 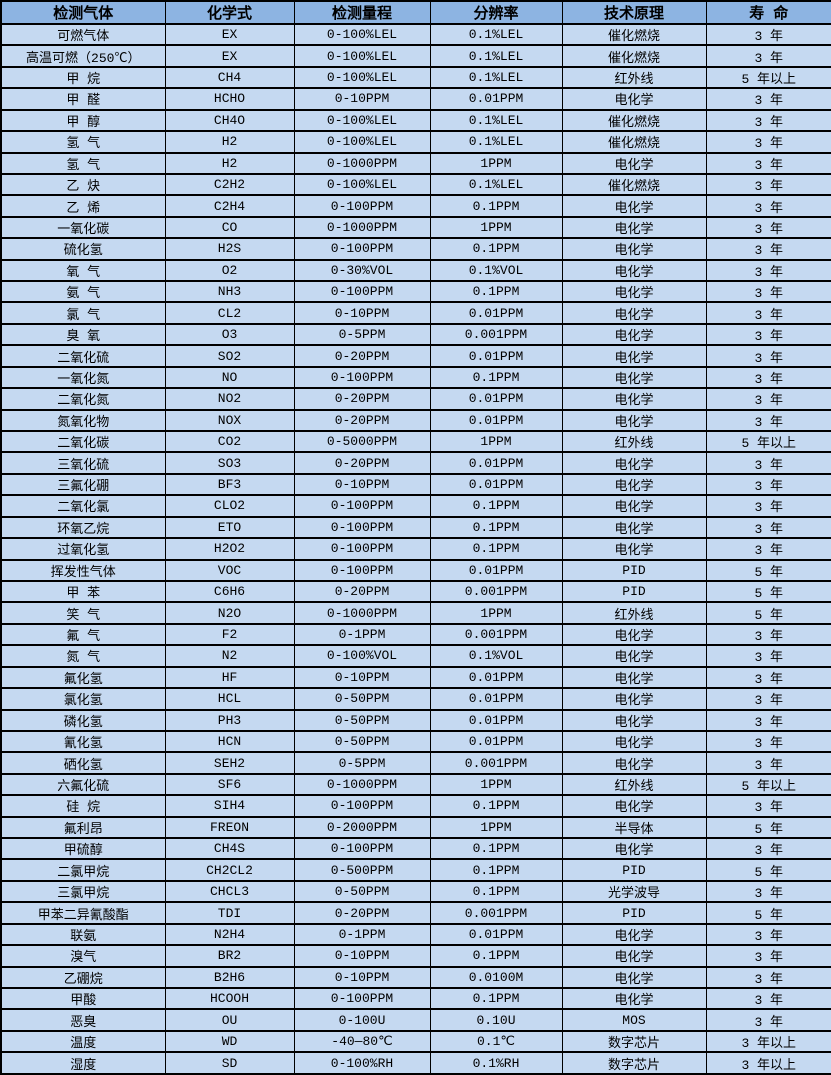 I want to click on formula-cell: O3, so click(x=229, y=334).